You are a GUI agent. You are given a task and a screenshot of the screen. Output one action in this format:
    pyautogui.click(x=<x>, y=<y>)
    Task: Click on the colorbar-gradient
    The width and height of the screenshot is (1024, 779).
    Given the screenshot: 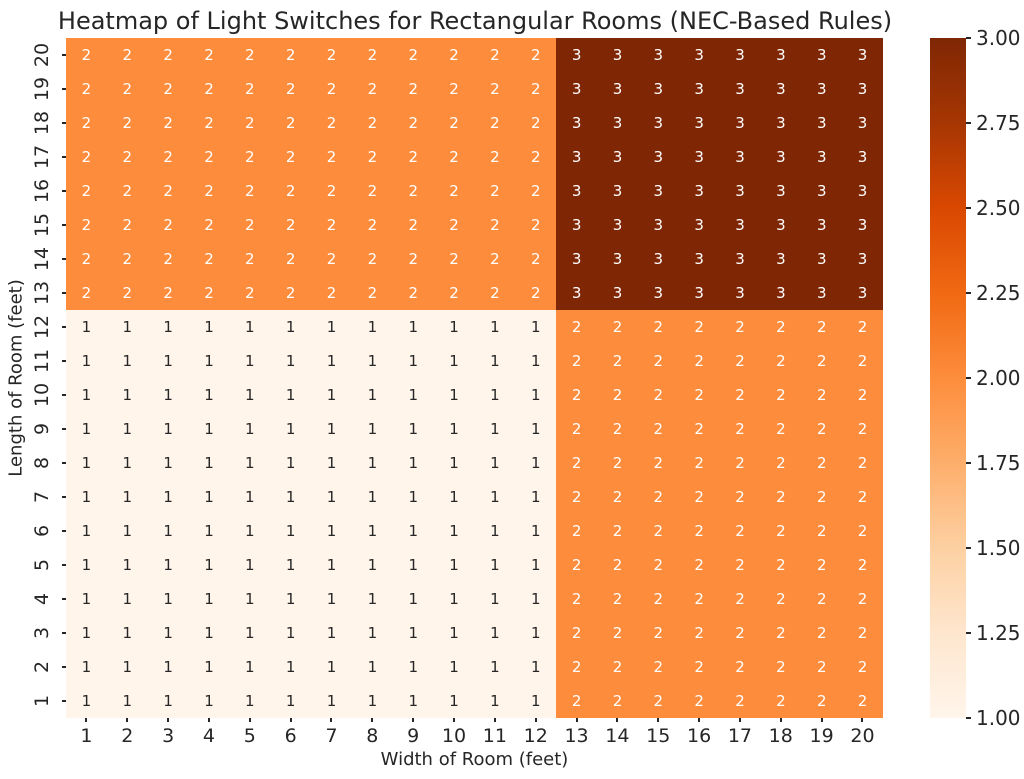 What is the action you would take?
    pyautogui.click(x=948, y=378)
    